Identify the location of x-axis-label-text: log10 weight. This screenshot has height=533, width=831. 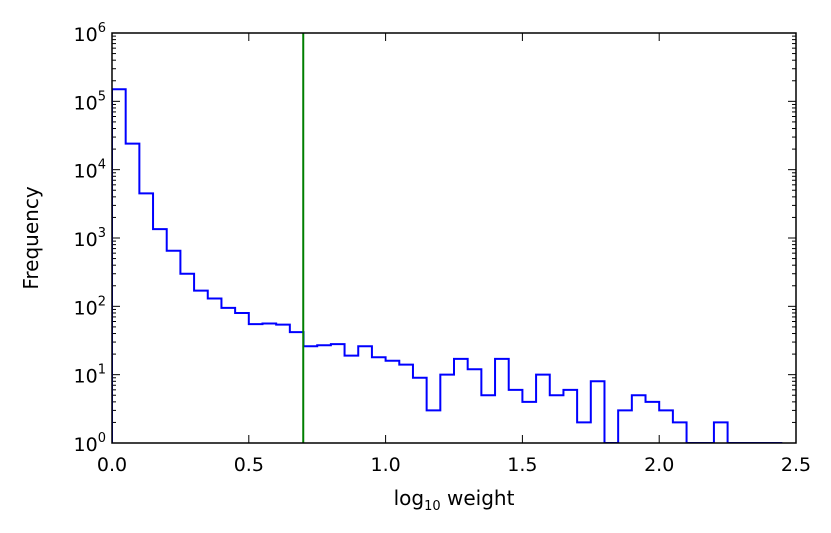
(454, 500).